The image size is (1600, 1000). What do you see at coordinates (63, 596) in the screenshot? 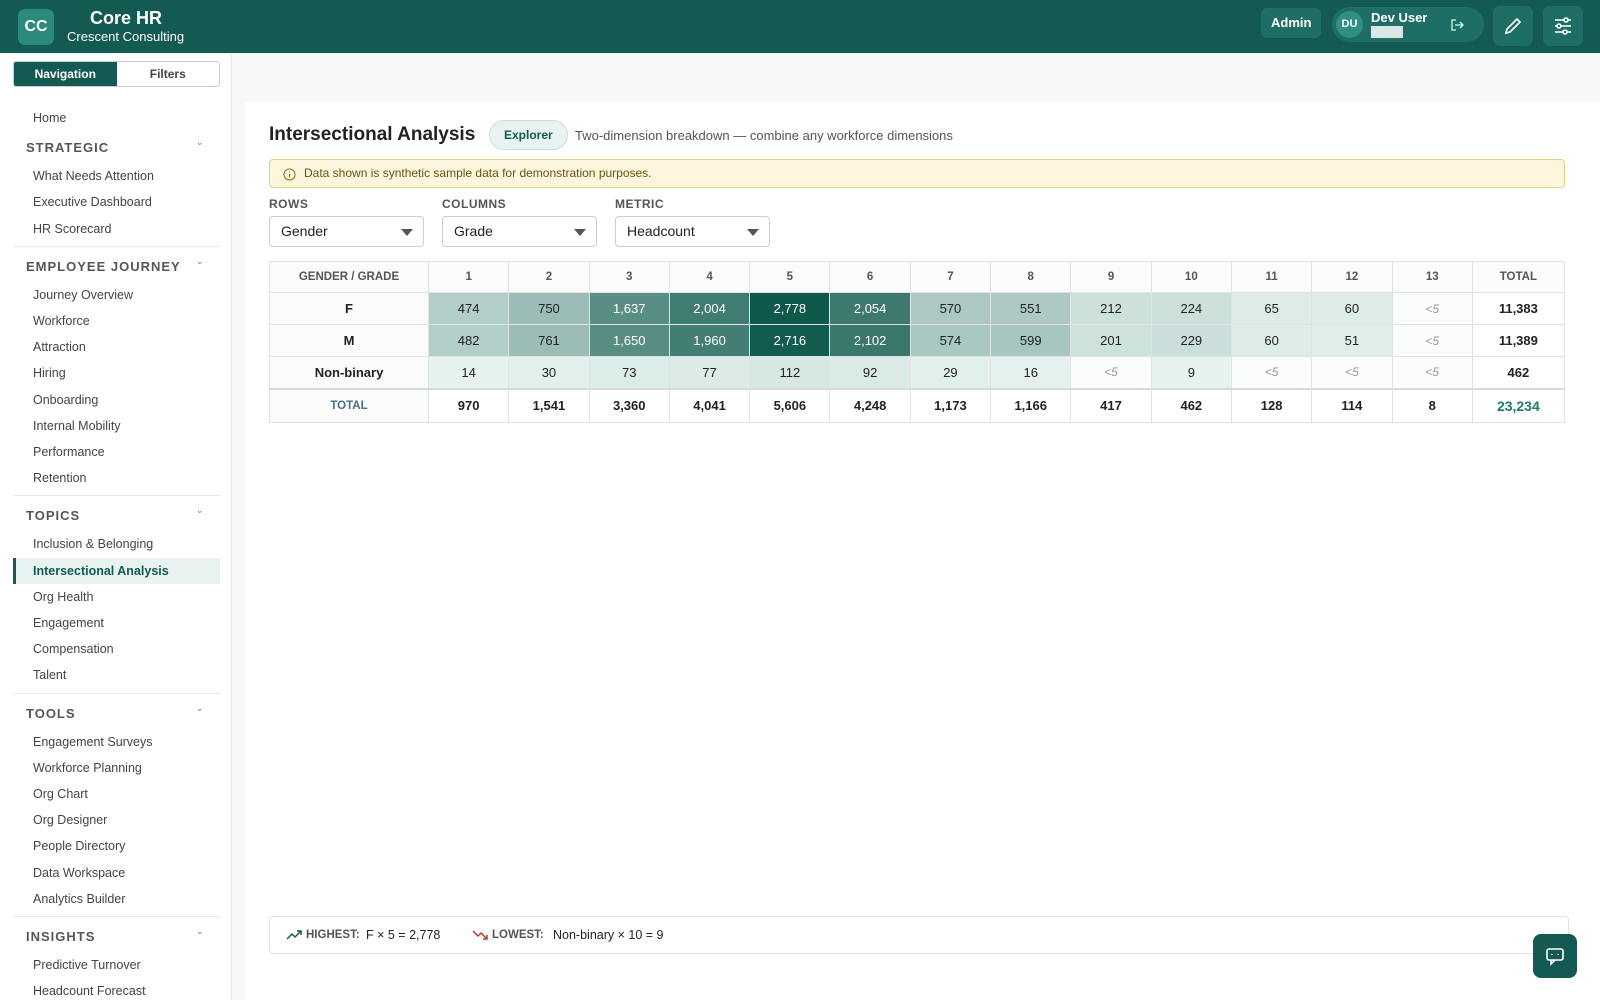
I see `nav-item: Org Health` at bounding box center [63, 596].